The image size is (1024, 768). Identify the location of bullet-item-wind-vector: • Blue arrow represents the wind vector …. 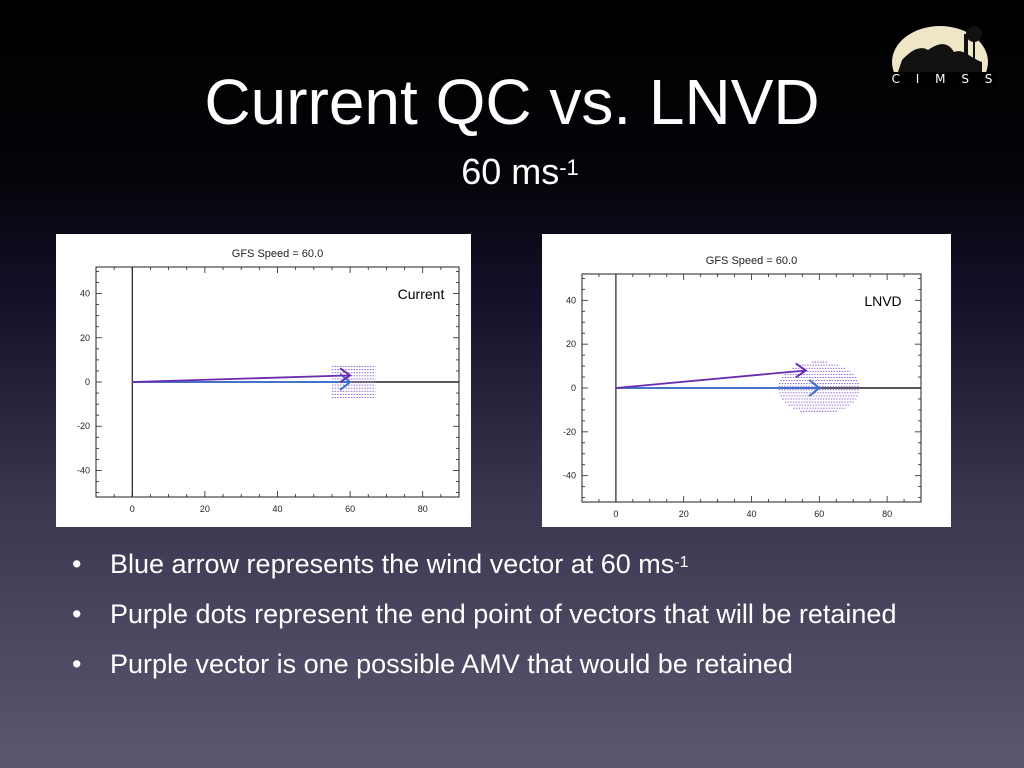
(522, 564).